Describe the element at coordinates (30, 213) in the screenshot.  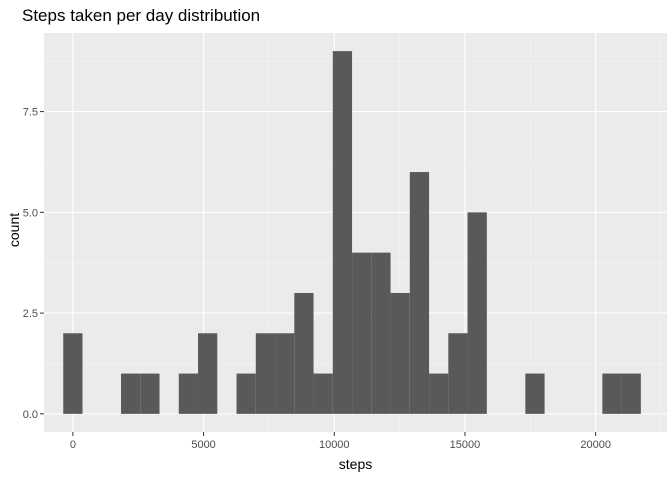
I see `y-tick-label: 5.0` at that location.